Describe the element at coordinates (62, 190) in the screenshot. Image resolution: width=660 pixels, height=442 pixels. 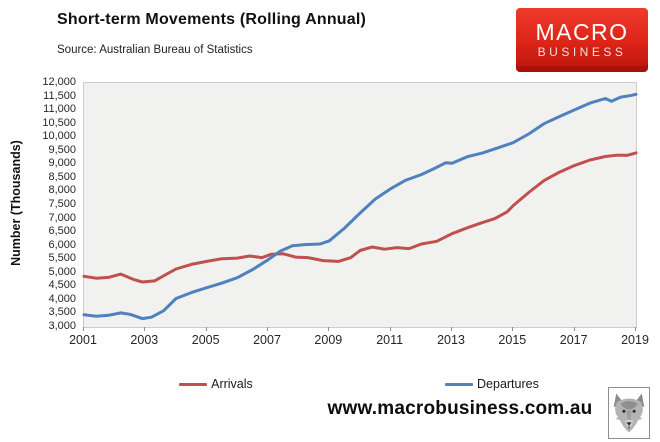
I see `y-axis-tick-label: 8,000` at that location.